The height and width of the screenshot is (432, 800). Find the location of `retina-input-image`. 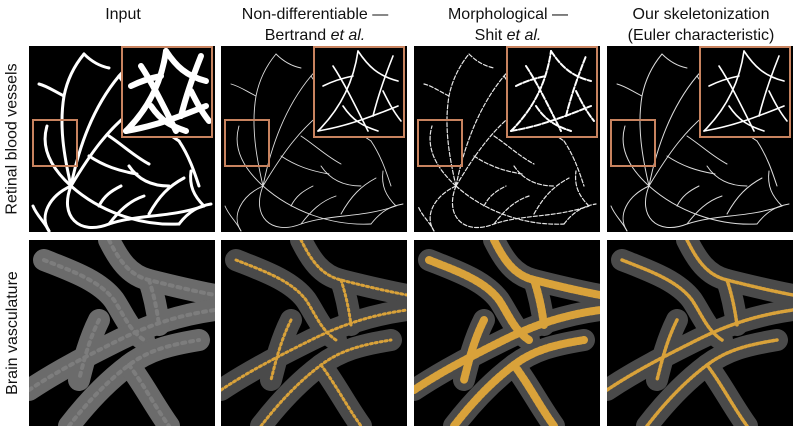

retina-input-image is located at coordinates (122, 139).